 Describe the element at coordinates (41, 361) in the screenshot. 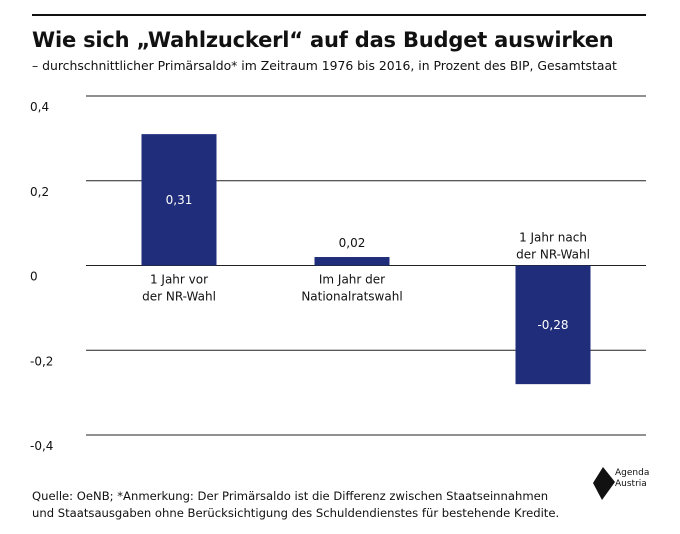

I see `y-tick-label: -0,2` at that location.